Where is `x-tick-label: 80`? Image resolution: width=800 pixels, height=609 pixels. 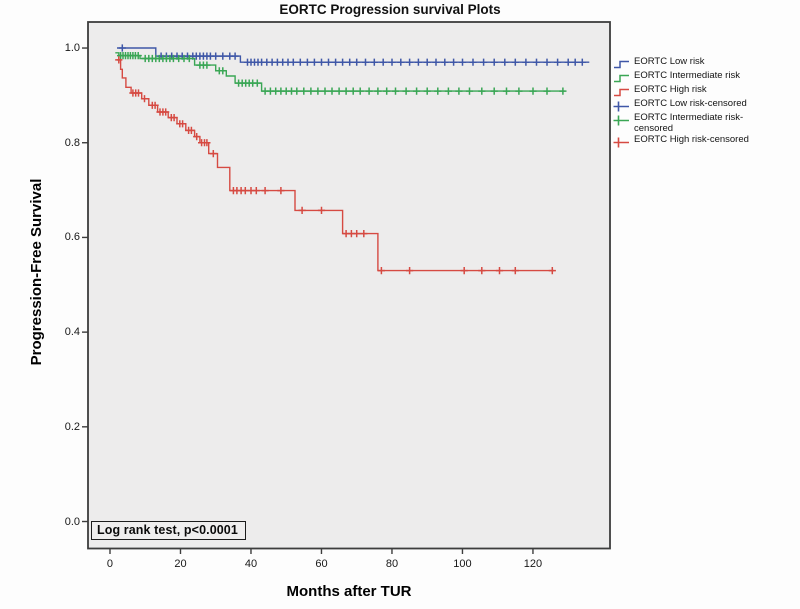 x-tick-label: 80 is located at coordinates (392, 563).